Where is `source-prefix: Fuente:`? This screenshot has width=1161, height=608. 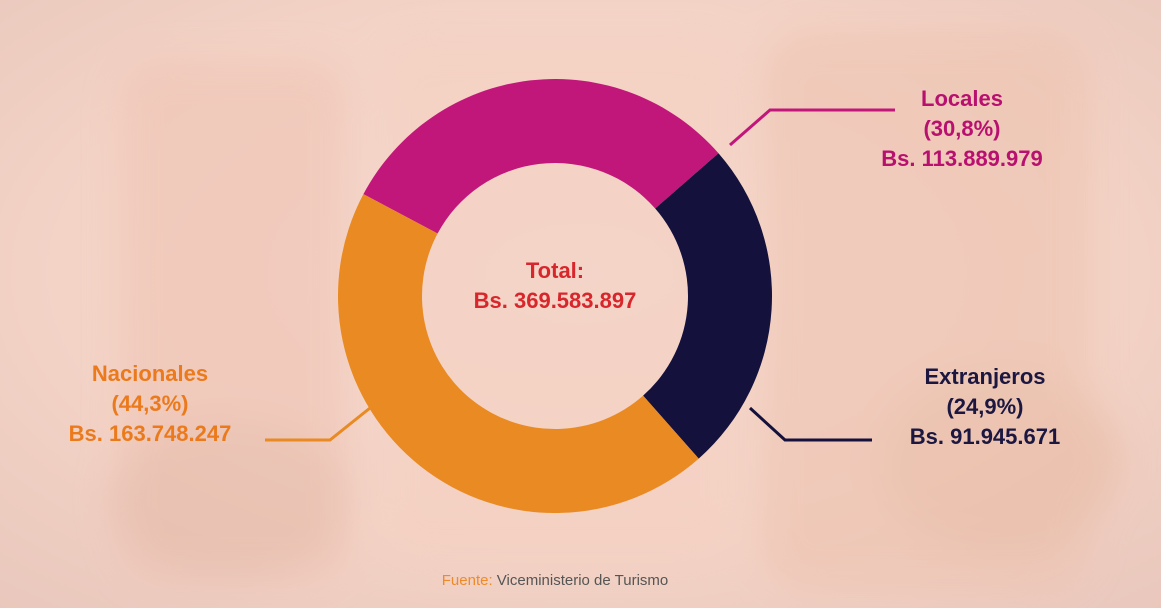
source-prefix: Fuente: is located at coordinates (467, 580).